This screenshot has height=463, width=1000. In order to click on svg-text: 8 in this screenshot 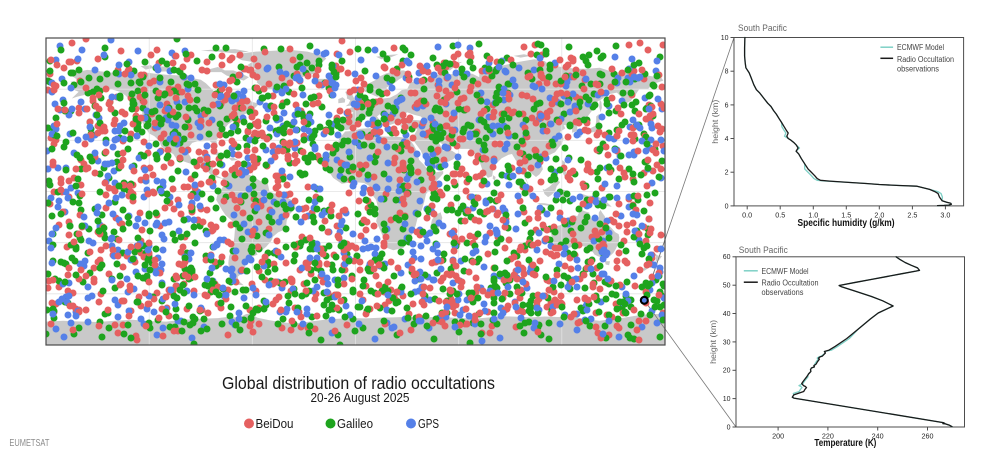, I will do `click(727, 72)`.